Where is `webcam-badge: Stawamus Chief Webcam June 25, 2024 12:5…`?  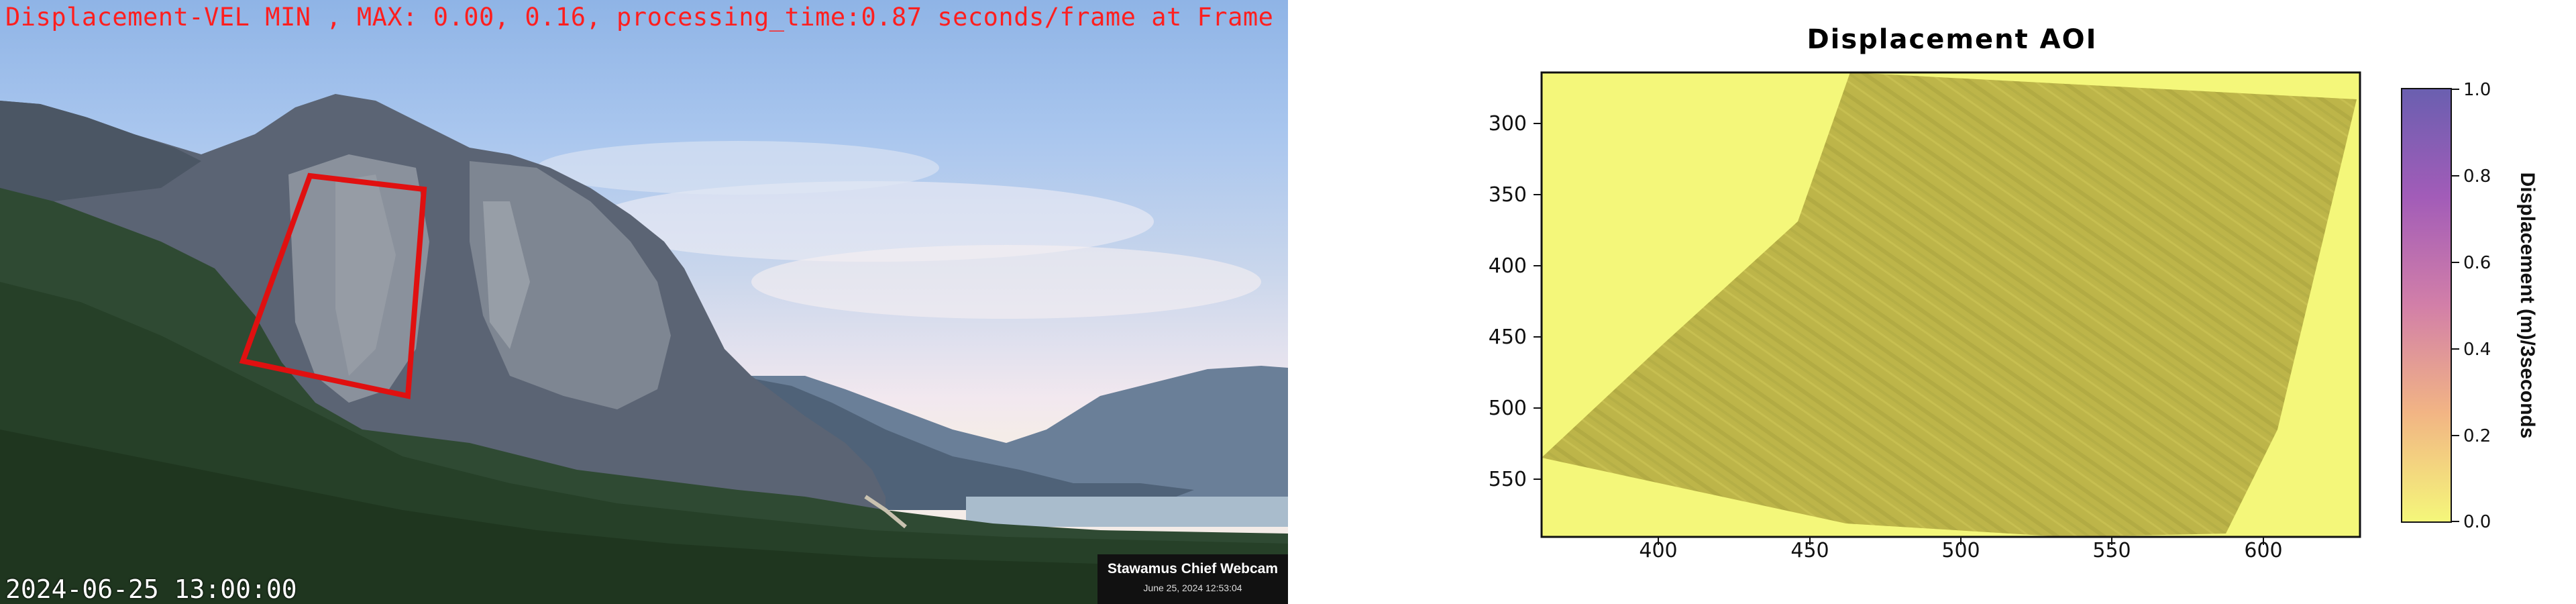
webcam-badge: Stawamus Chief Webcam June 25, 2024 12:5… is located at coordinates (1192, 579).